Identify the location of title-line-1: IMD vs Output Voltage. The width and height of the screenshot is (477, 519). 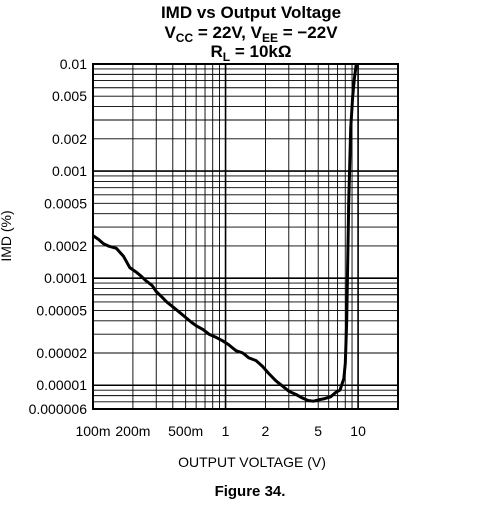
(251, 12).